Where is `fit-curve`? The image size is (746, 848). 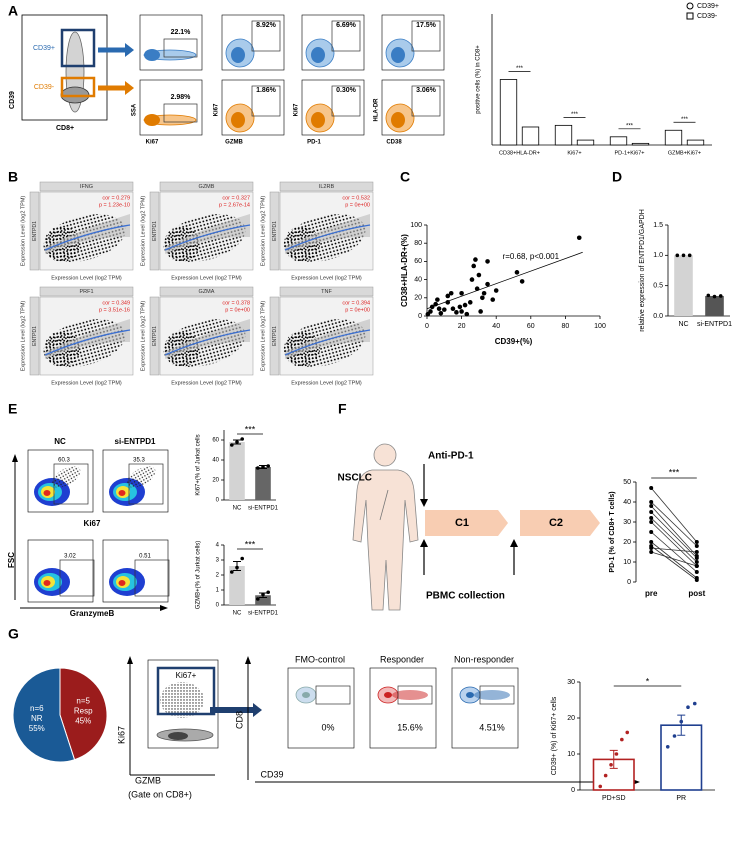
fit-curve is located at coordinates (327, 342).